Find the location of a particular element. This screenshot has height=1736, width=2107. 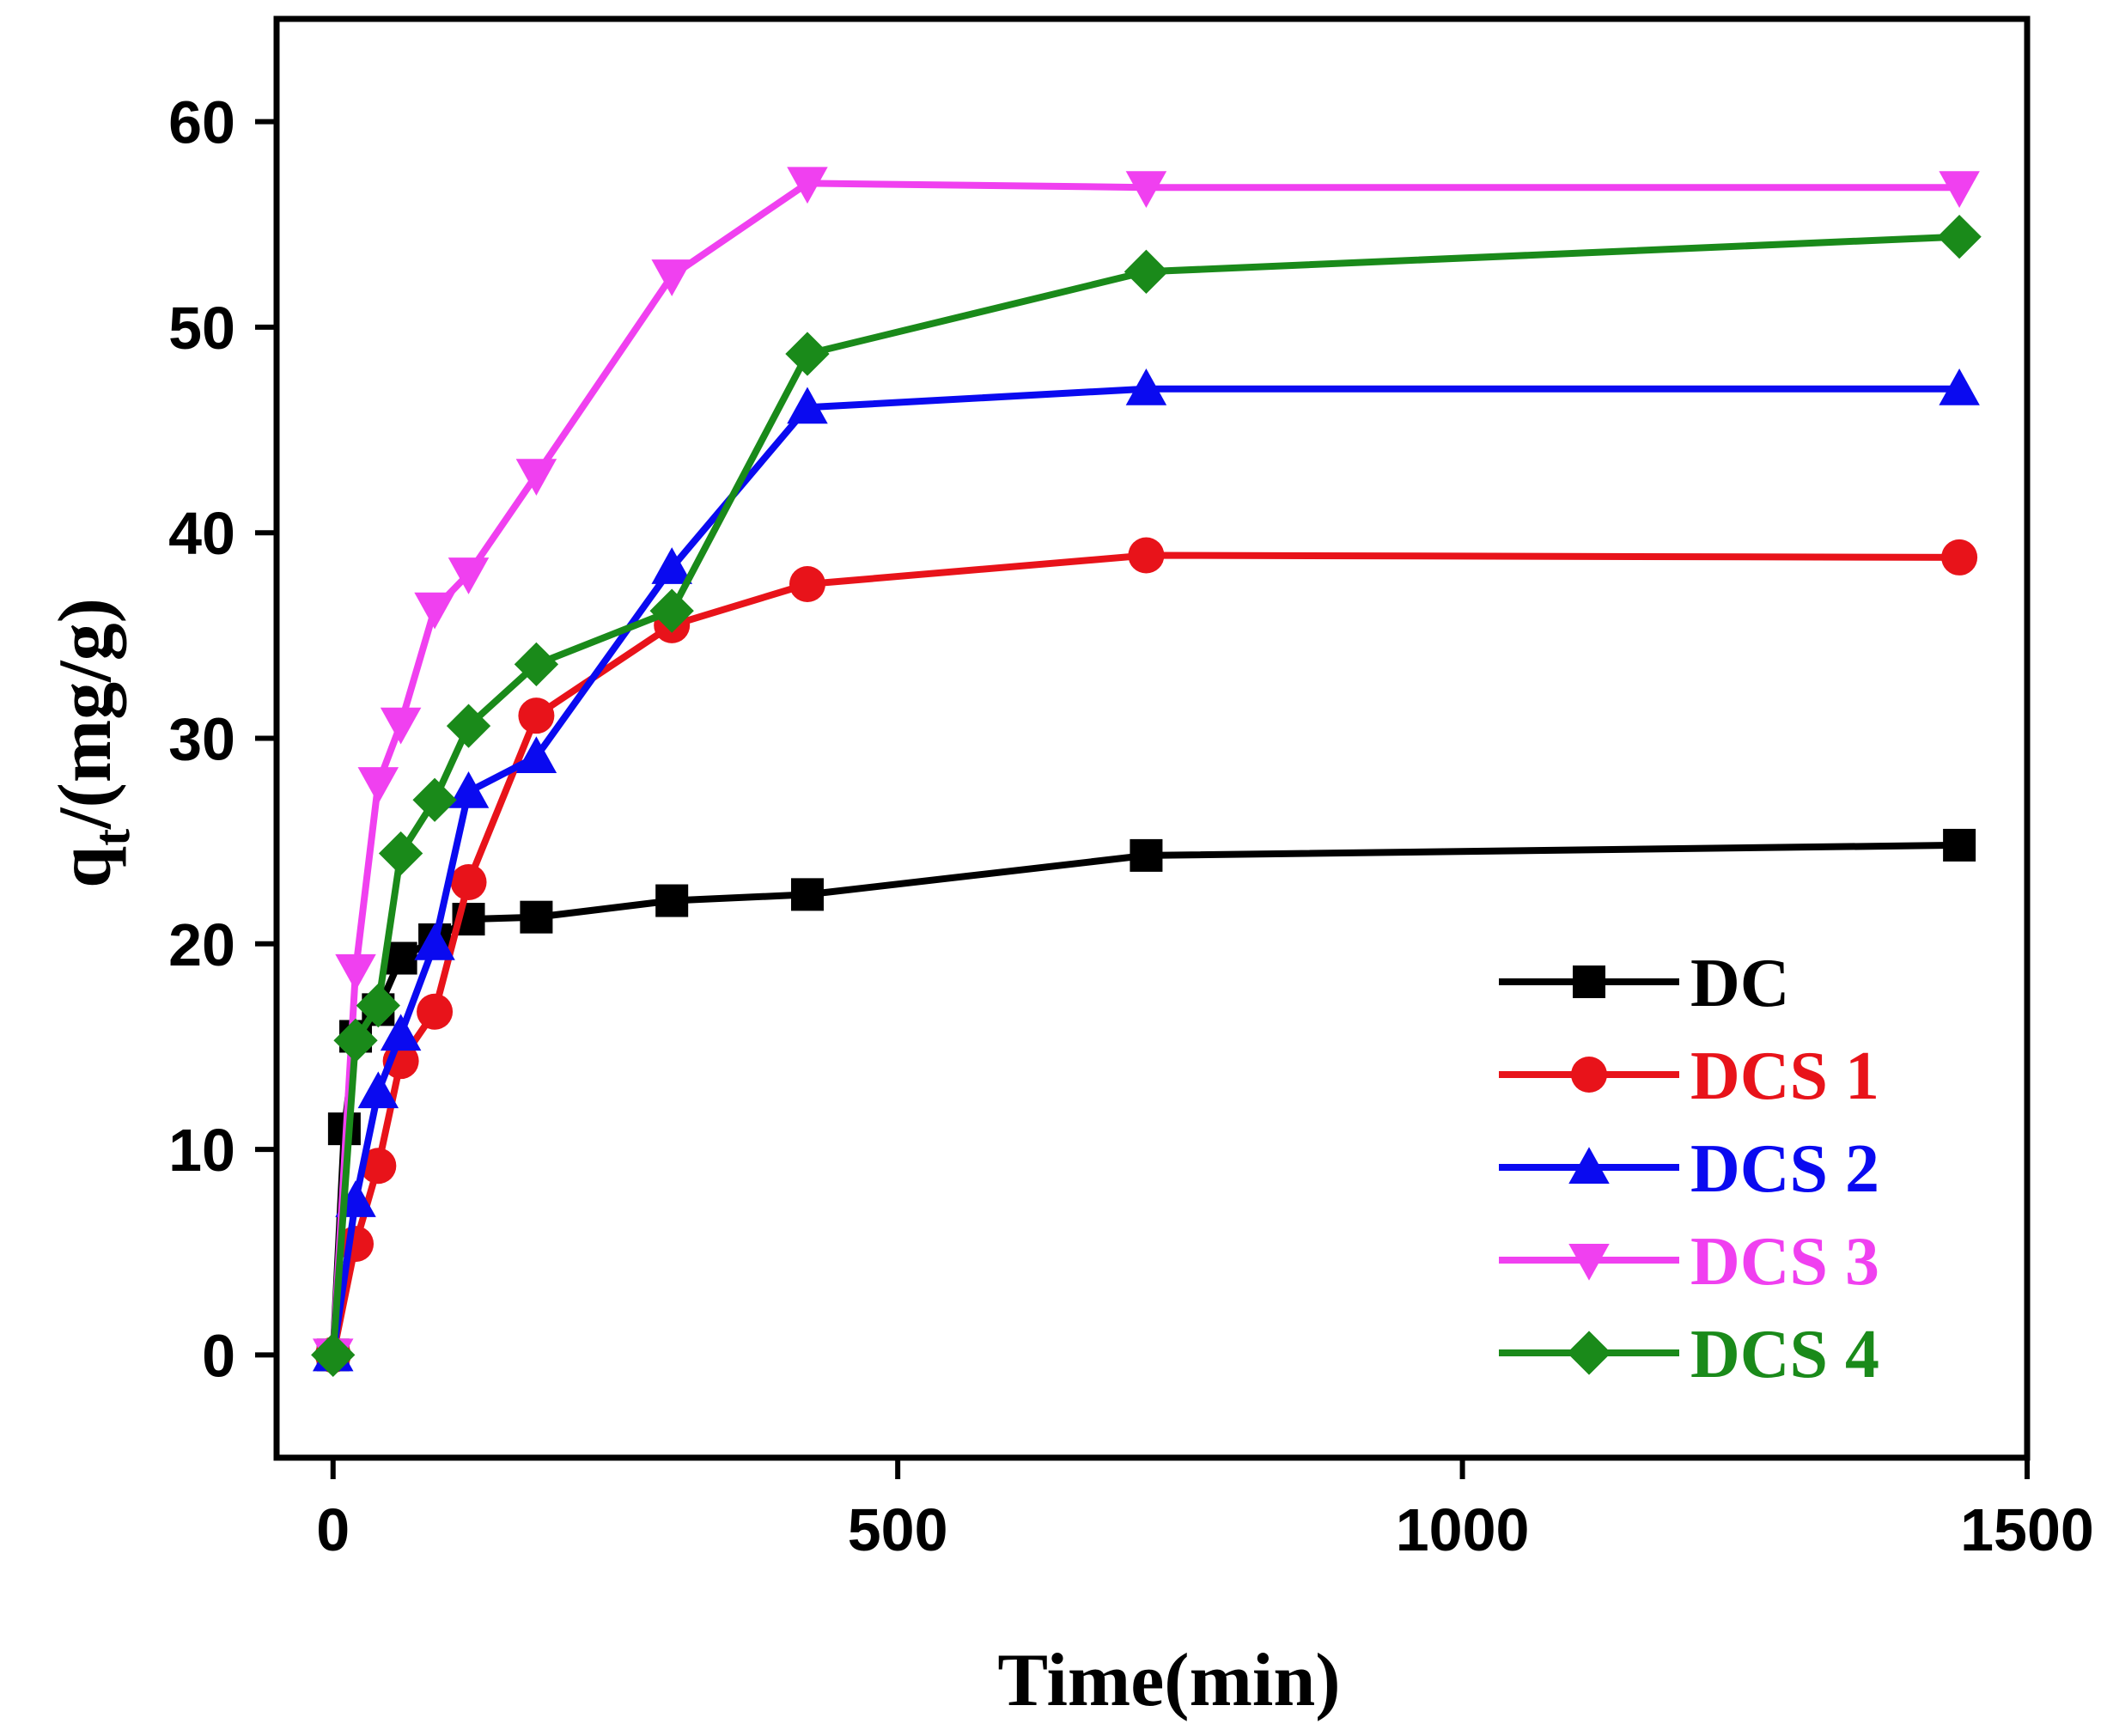

legend-marker-dc is located at coordinates (1589, 981).